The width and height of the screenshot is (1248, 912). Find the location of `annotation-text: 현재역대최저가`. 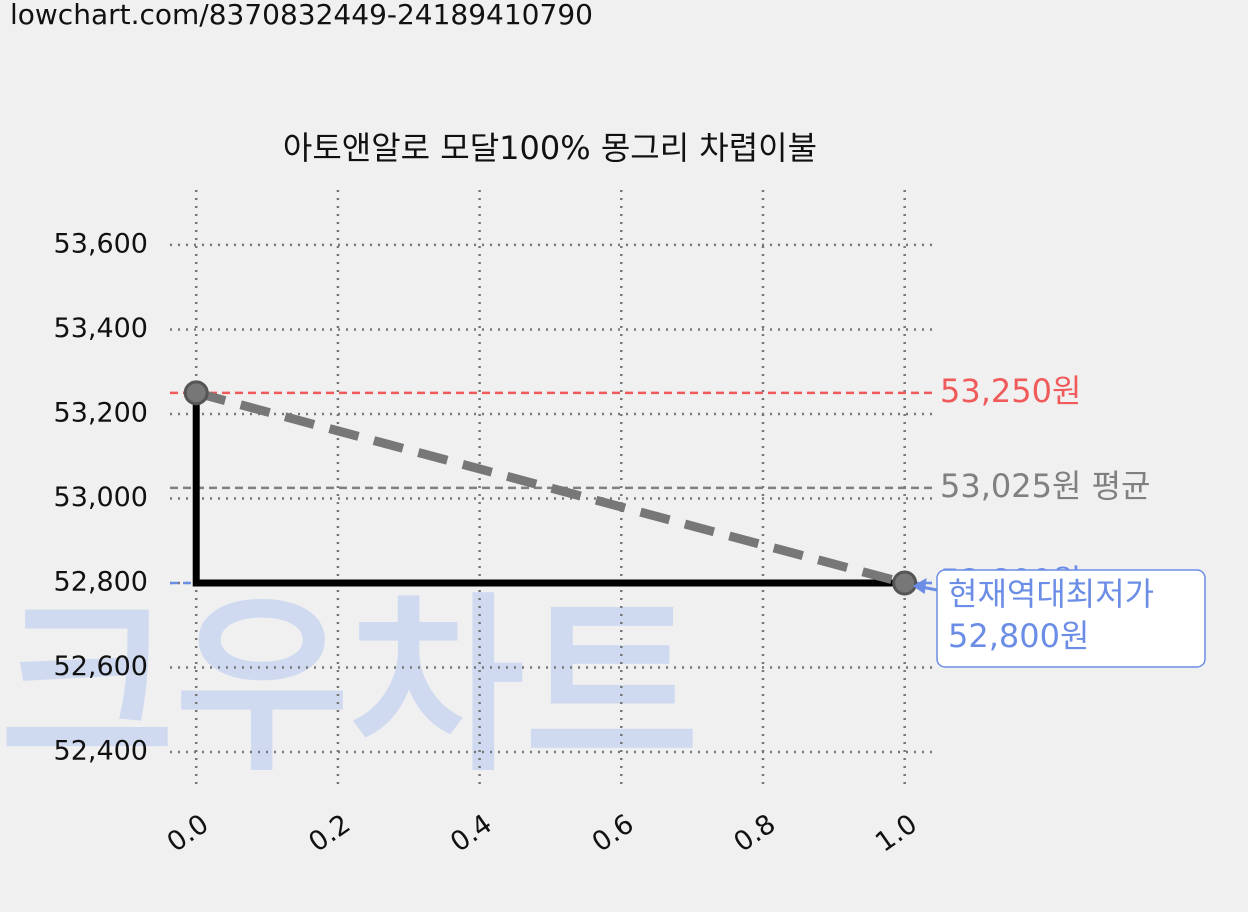

annotation-text: 현재역대최저가 is located at coordinates (1051, 594).